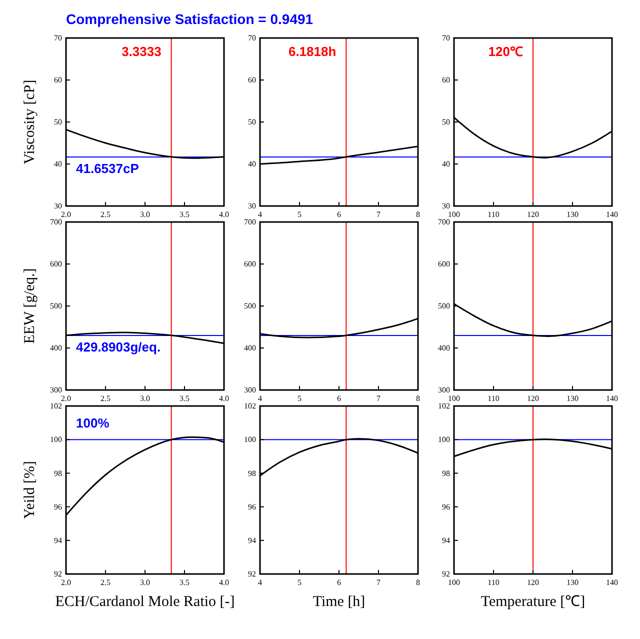 Image resolution: width=640 pixels, height=639 pixels. Describe the element at coordinates (108, 168) in the screenshot. I see `ref-line-label: 41.6537cP` at that location.